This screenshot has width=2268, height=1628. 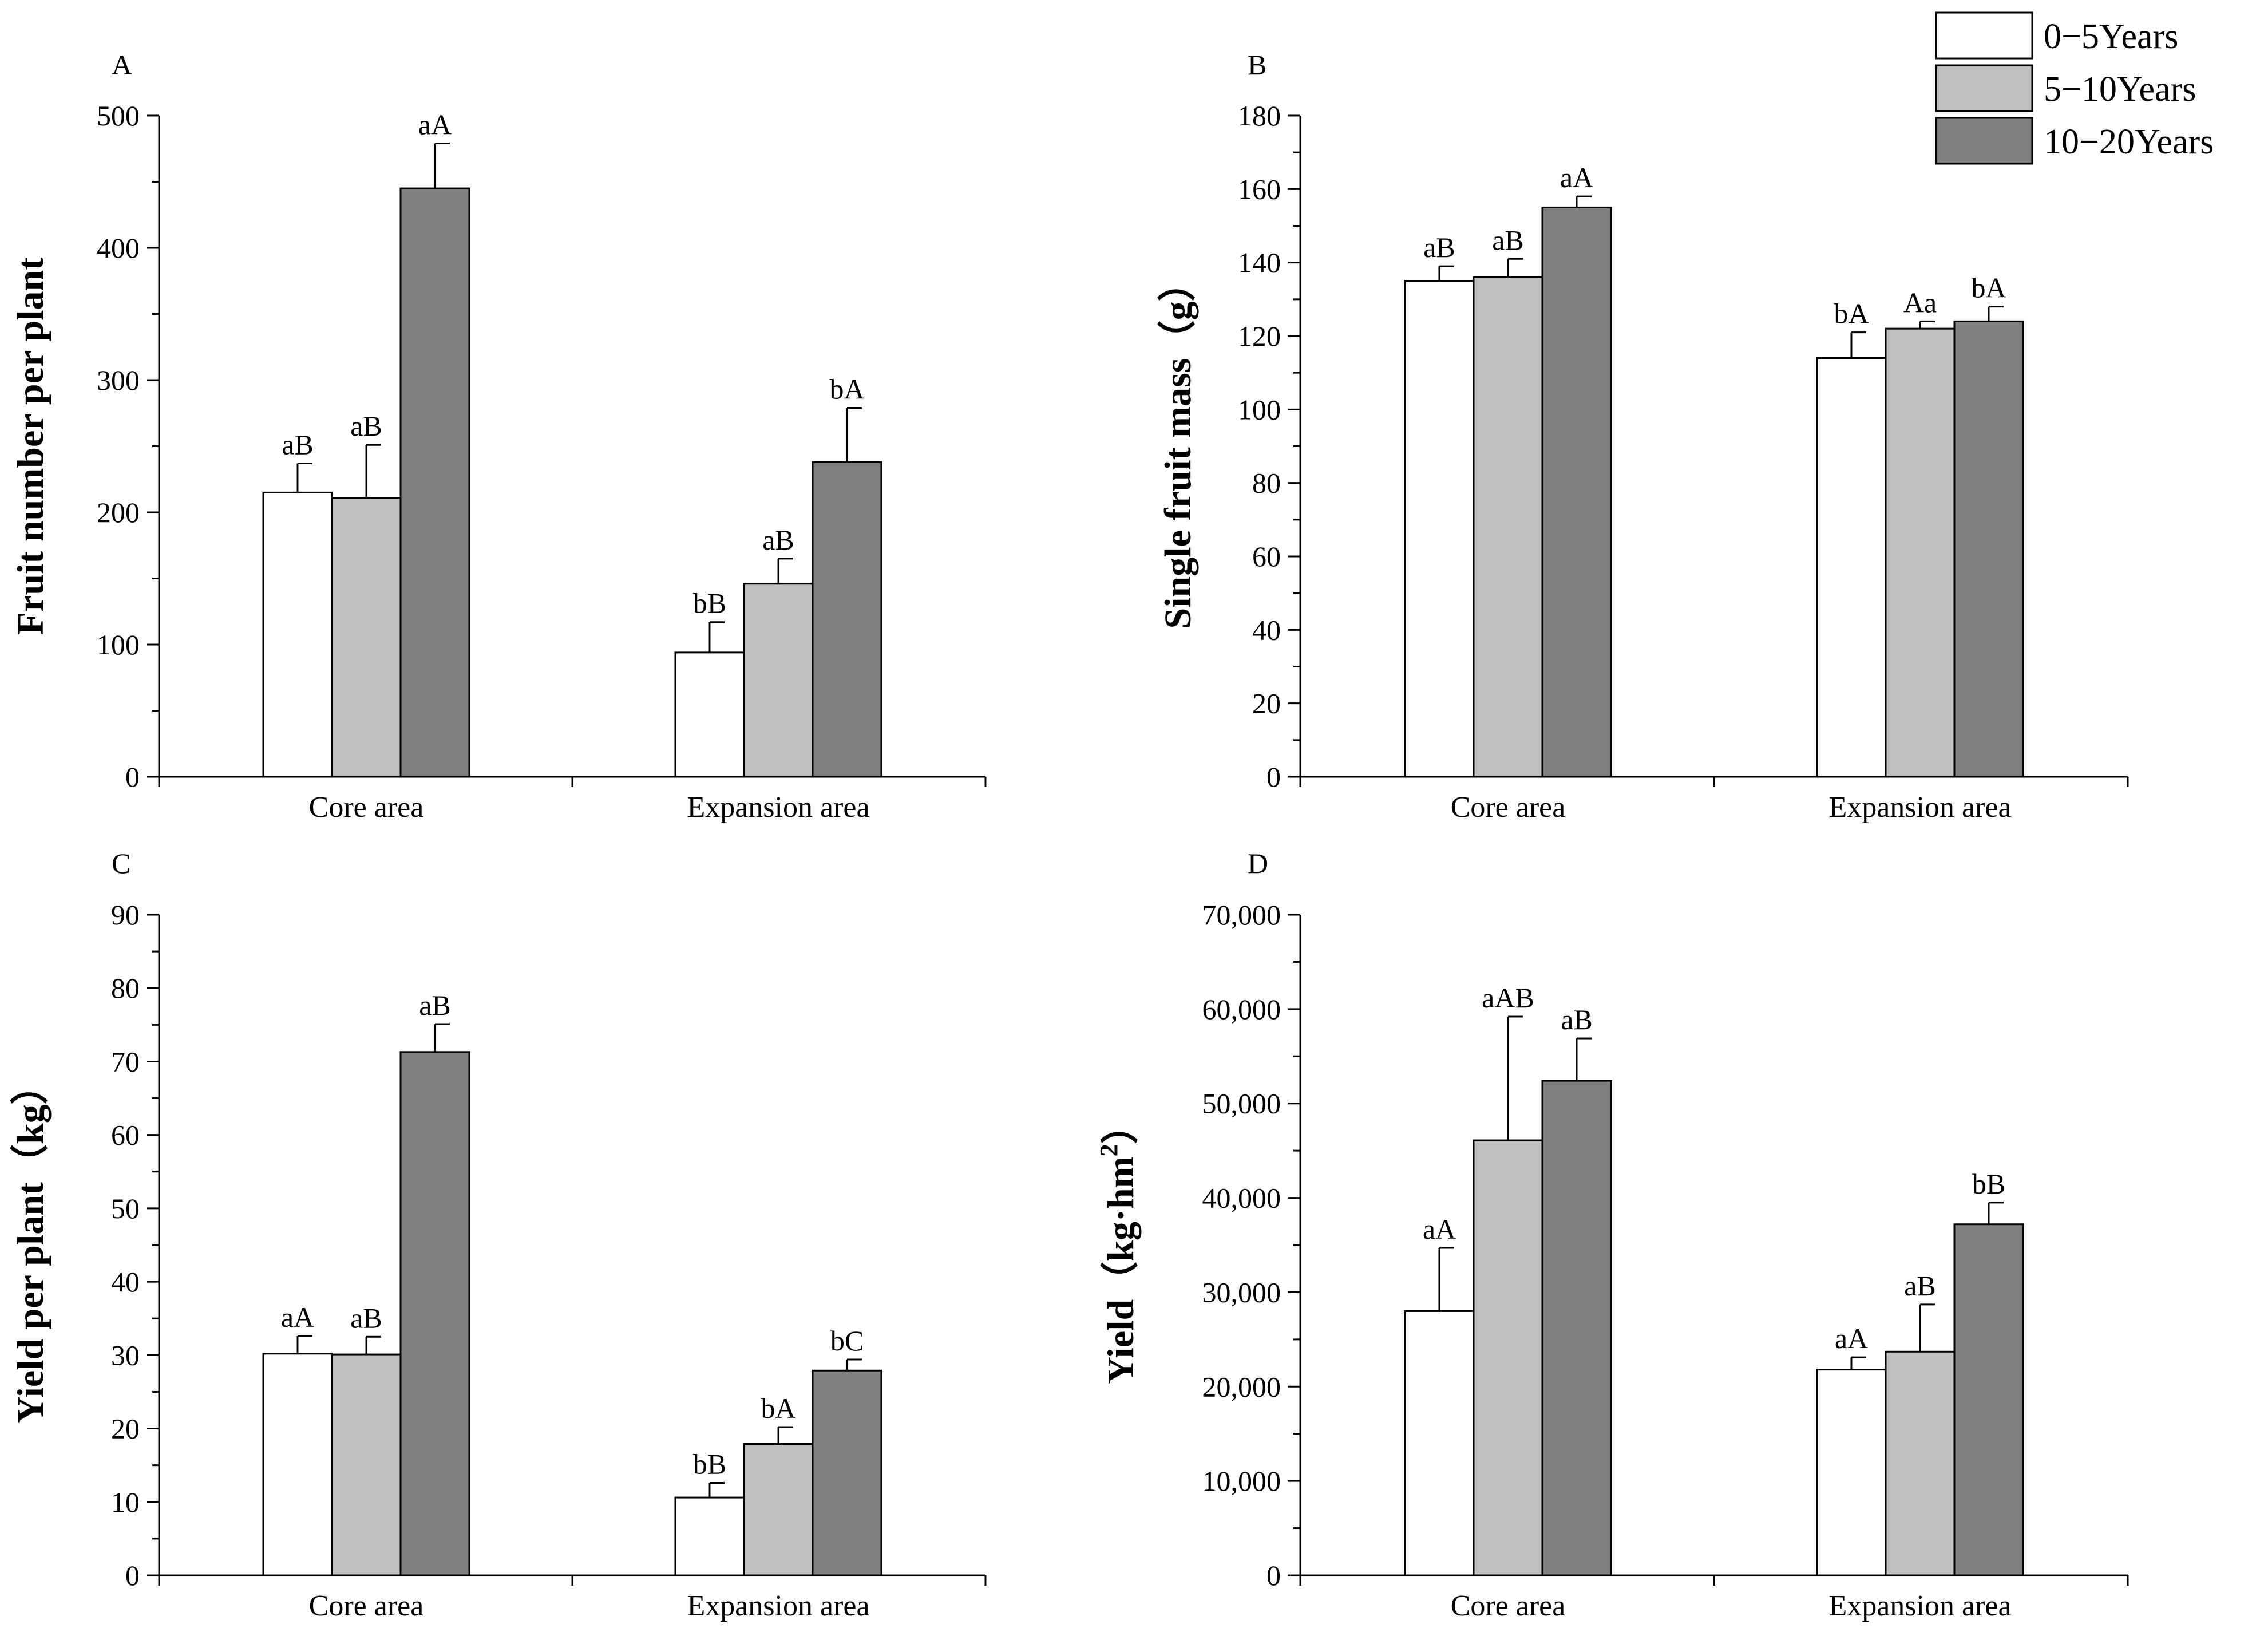 I want to click on y-tick-label: 70, so click(x=125, y=1061).